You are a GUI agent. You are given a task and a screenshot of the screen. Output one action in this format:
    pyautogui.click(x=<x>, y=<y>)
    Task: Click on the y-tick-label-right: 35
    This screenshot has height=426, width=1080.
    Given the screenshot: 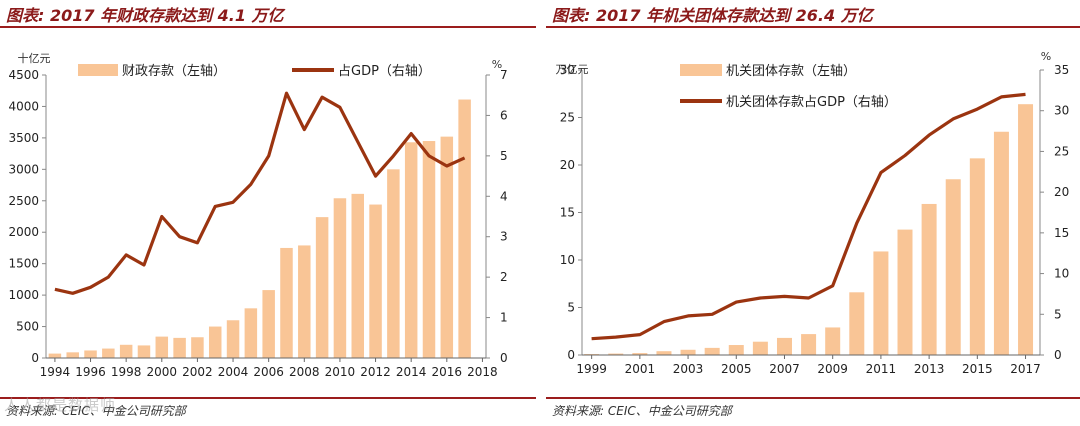 What is the action you would take?
    pyautogui.click(x=1061, y=70)
    